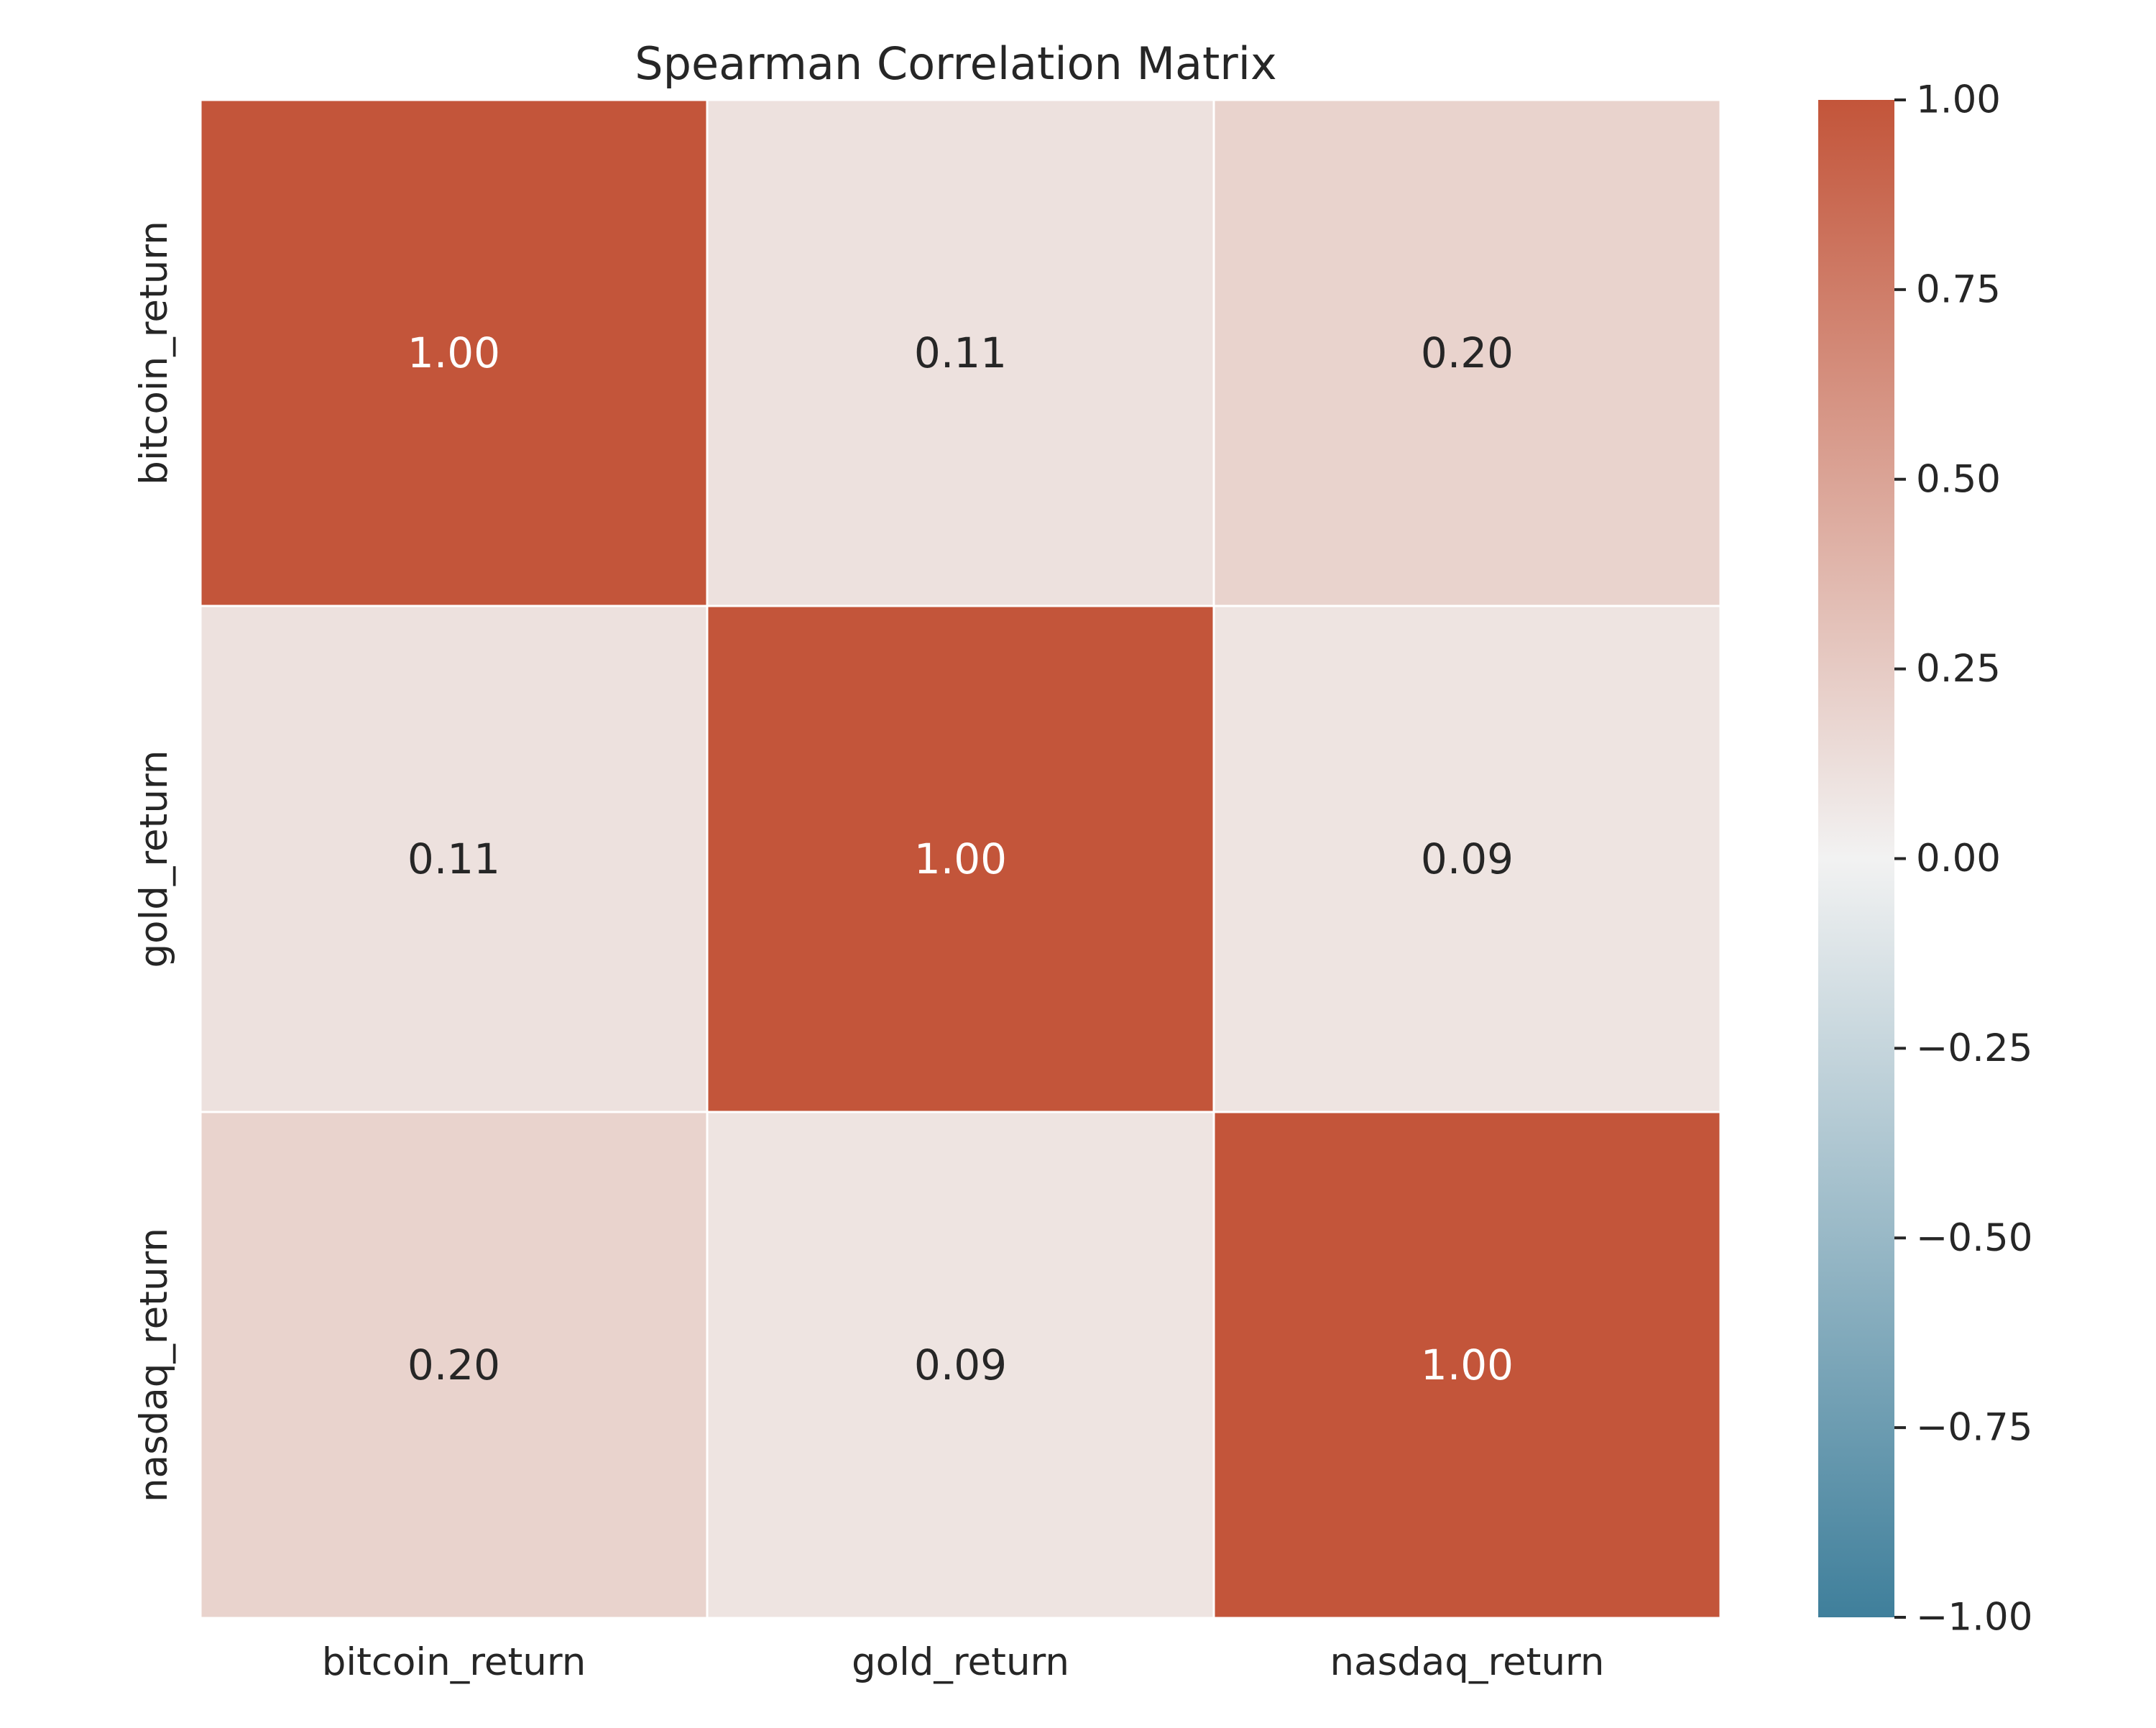  I want to click on x-tick-labels: bitcoin_return gold_return nasdaq_return, so click(964, 1662).